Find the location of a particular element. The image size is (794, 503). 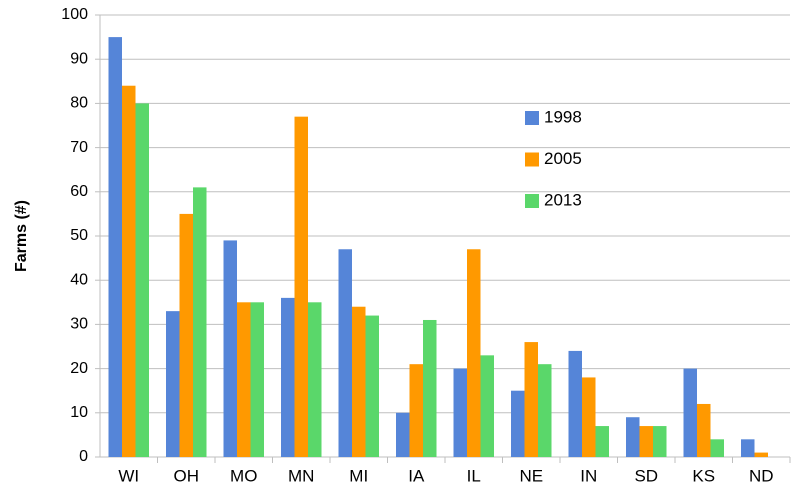

y-tick-label: 50 is located at coordinates (79, 235).